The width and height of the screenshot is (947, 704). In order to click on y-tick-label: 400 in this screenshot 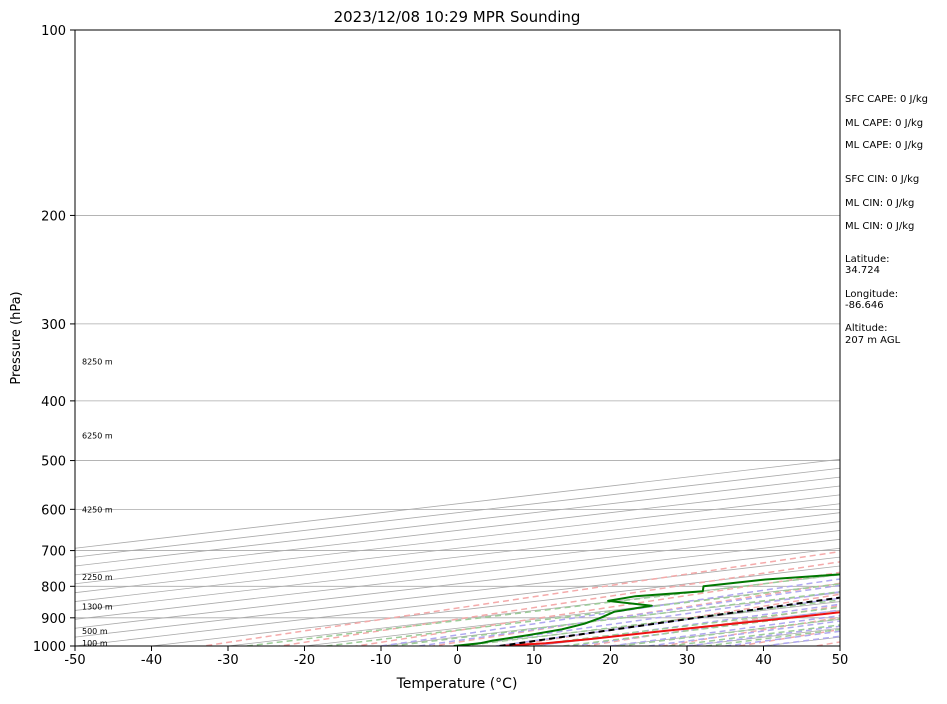, I will do `click(53, 402)`.